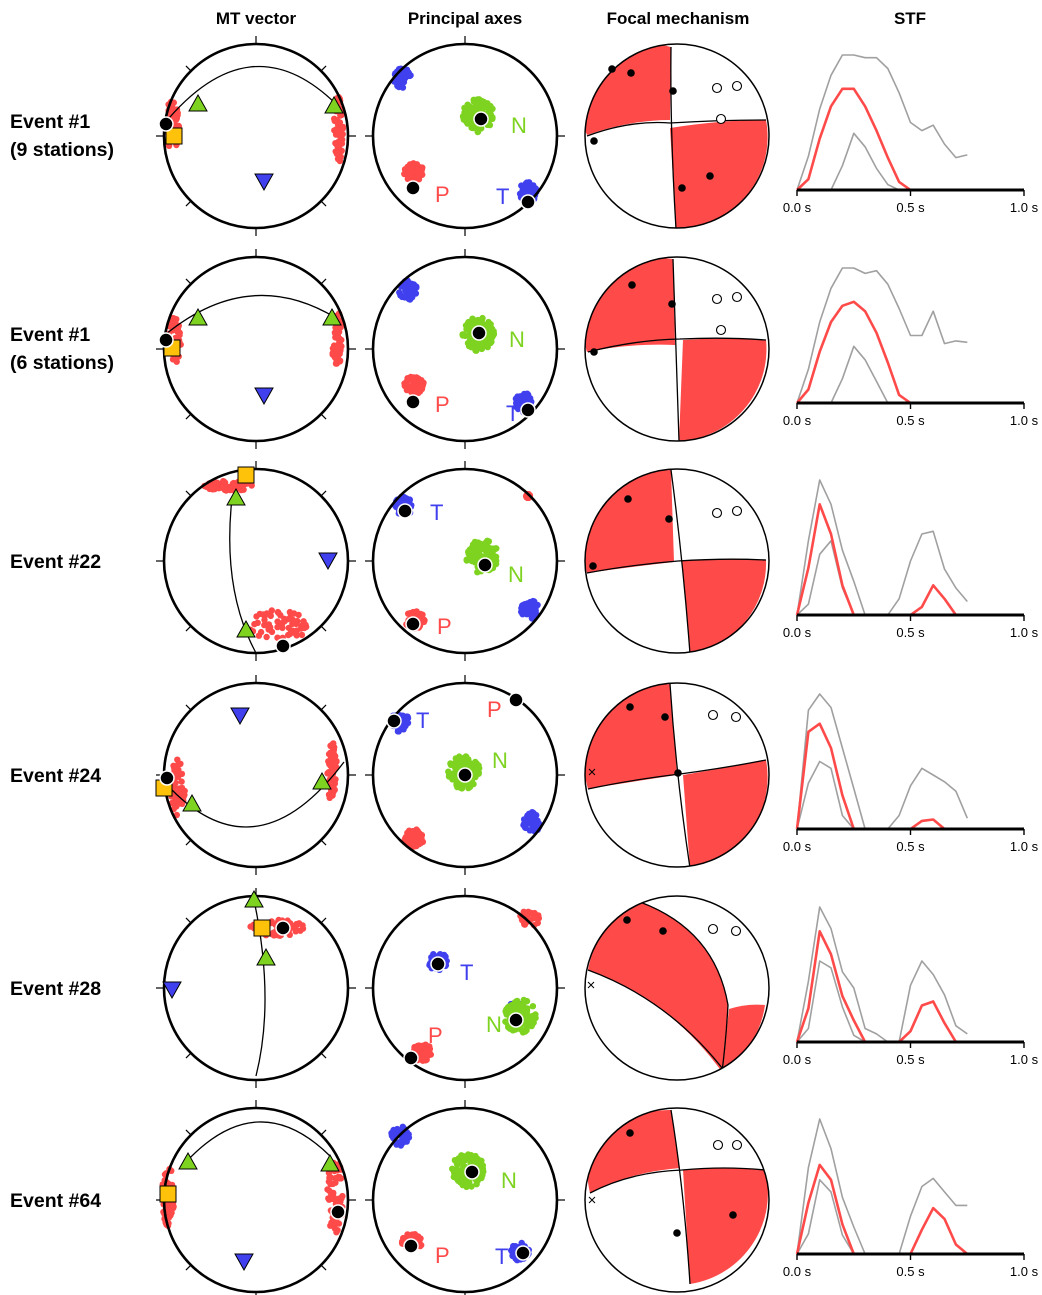 The height and width of the screenshot is (1295, 1042). What do you see at coordinates (256, 988) in the screenshot?
I see `mt-stereonet` at bounding box center [256, 988].